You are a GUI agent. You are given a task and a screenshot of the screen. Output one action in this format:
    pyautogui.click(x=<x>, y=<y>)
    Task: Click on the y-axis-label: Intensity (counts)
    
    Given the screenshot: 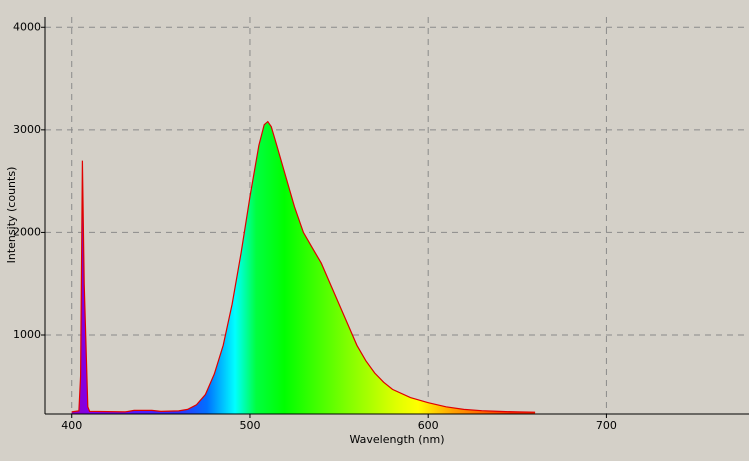 What is the action you would take?
    pyautogui.click(x=11, y=215)
    